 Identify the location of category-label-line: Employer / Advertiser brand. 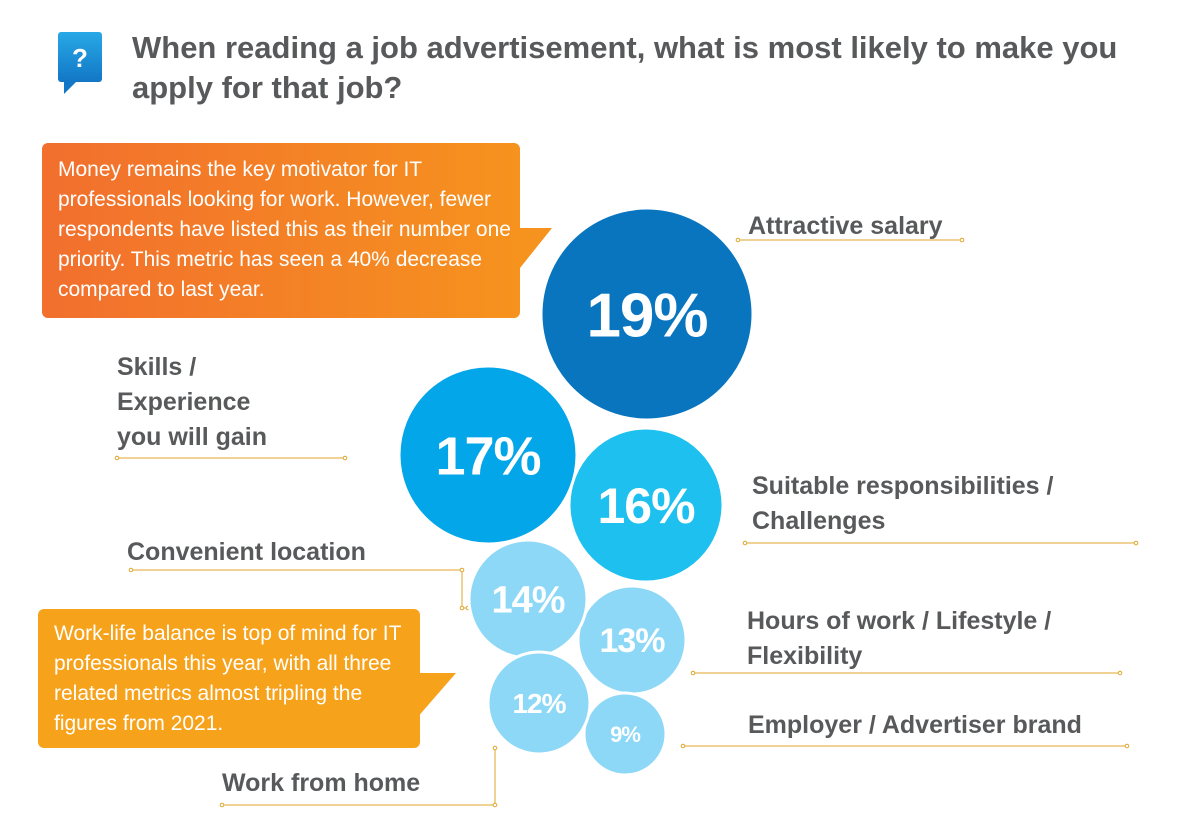
(915, 725).